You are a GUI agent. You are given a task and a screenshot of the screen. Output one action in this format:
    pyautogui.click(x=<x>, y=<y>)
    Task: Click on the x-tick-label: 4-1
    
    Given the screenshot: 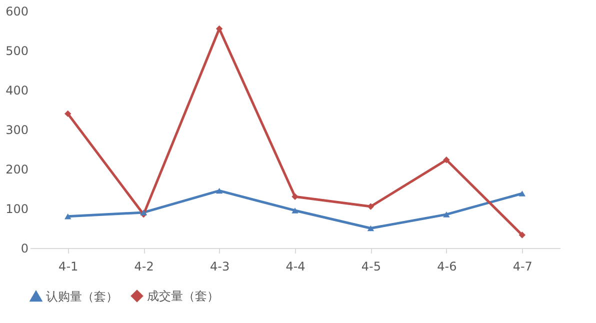 What is the action you would take?
    pyautogui.click(x=68, y=267)
    